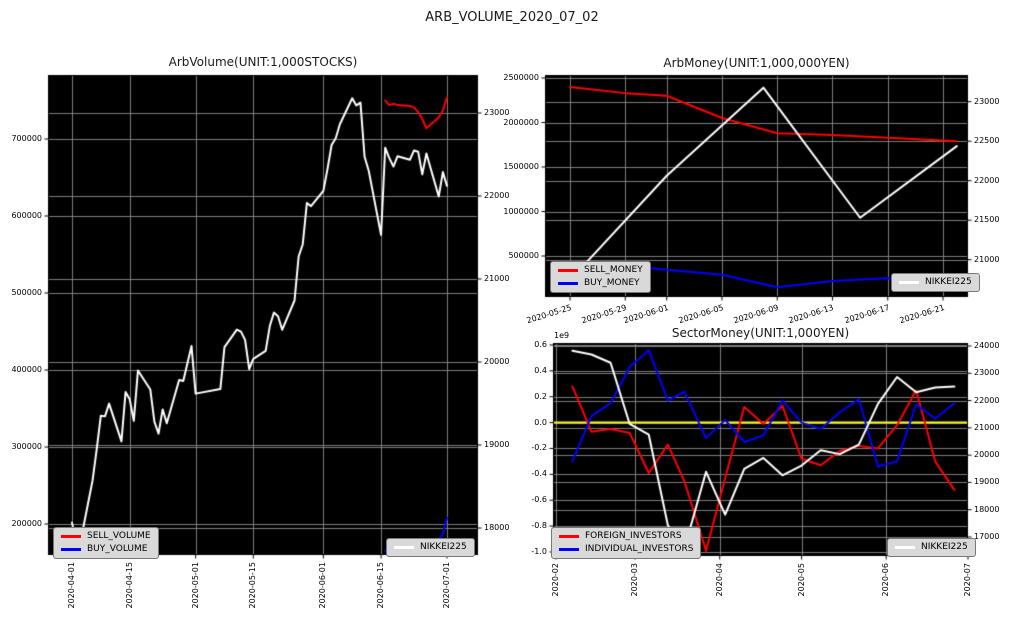  What do you see at coordinates (760, 333) in the screenshot?
I see `chart-title-sectormoney: SectorMoney(UNIT:1,000YEN)` at bounding box center [760, 333].